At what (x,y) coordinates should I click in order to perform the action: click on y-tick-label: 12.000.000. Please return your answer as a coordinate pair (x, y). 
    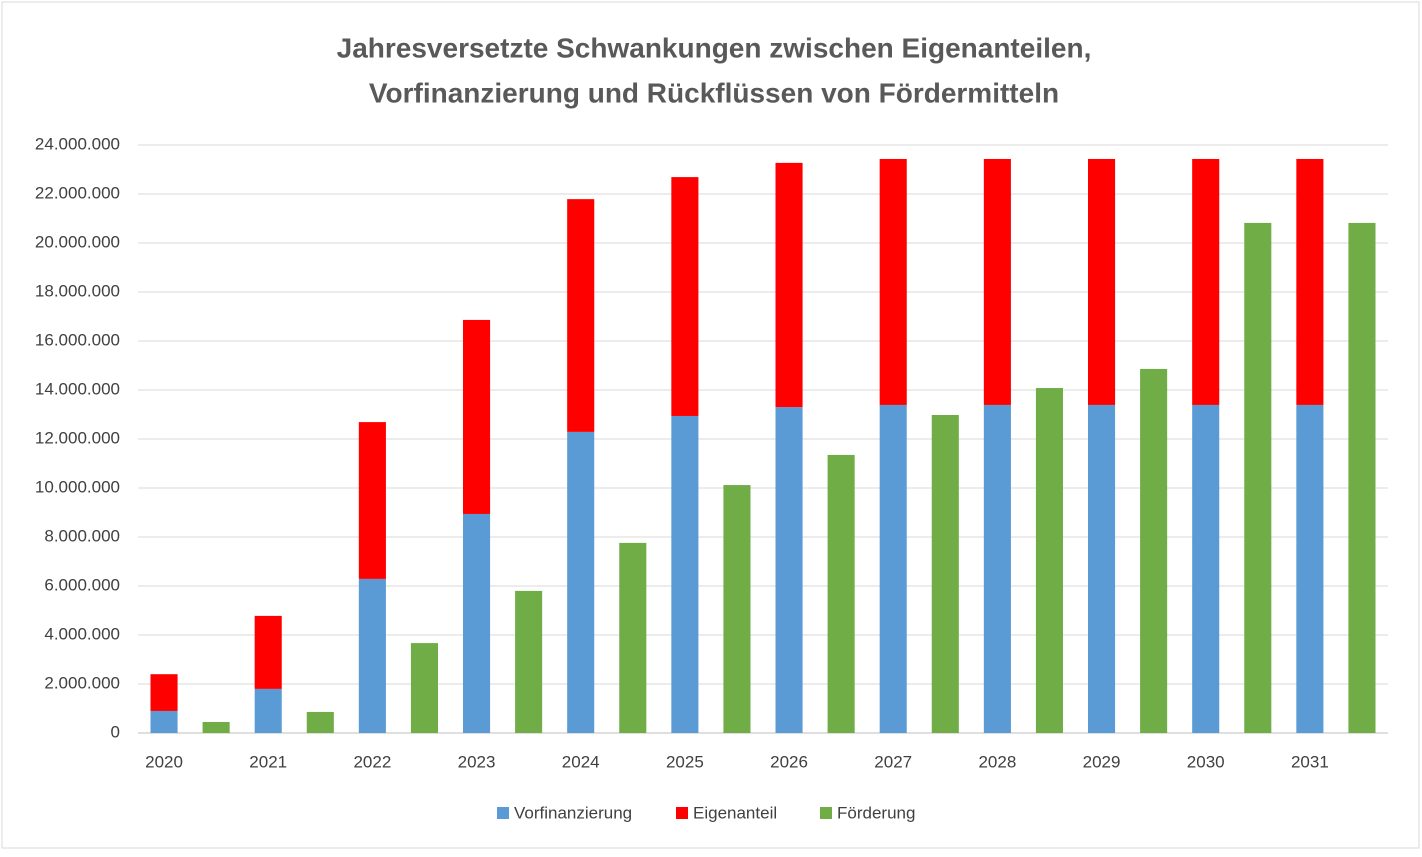
    Looking at the image, I should click on (77, 437).